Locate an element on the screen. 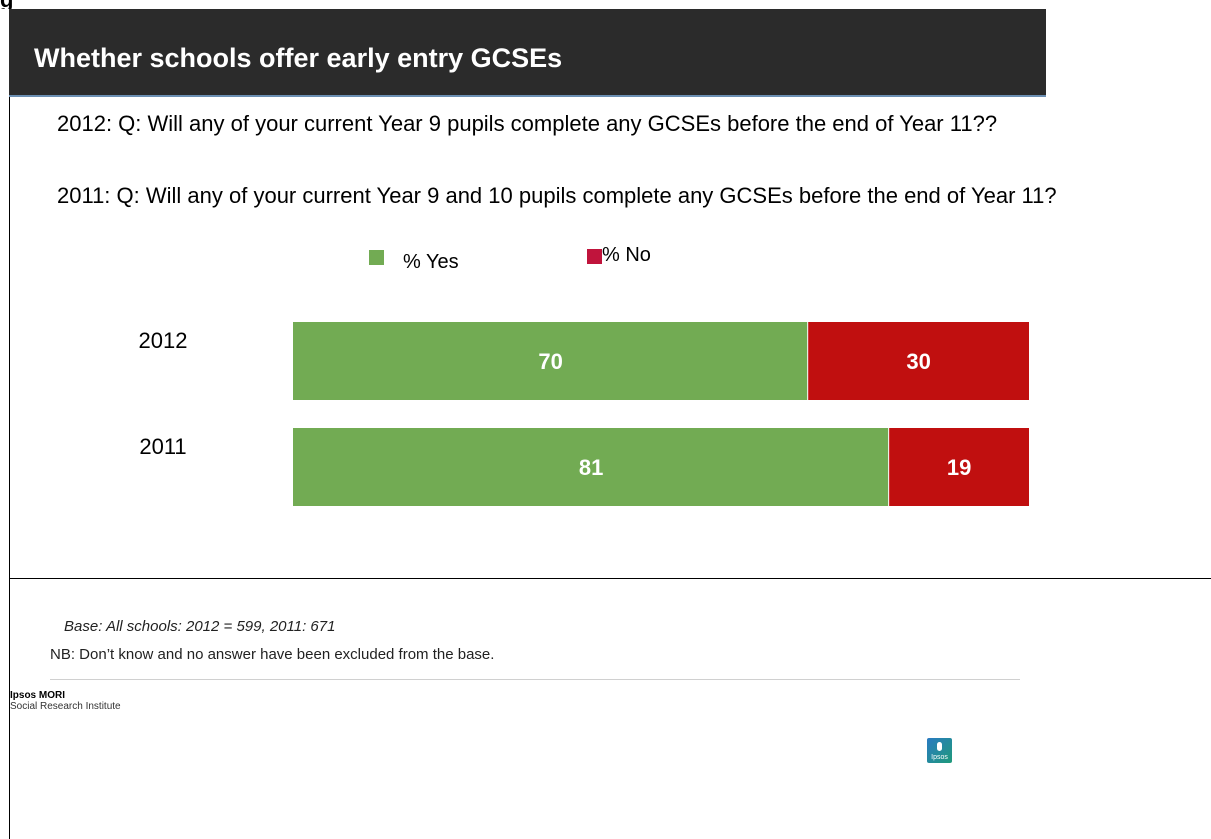  data-label-no-2012: 30 is located at coordinates (918, 361).